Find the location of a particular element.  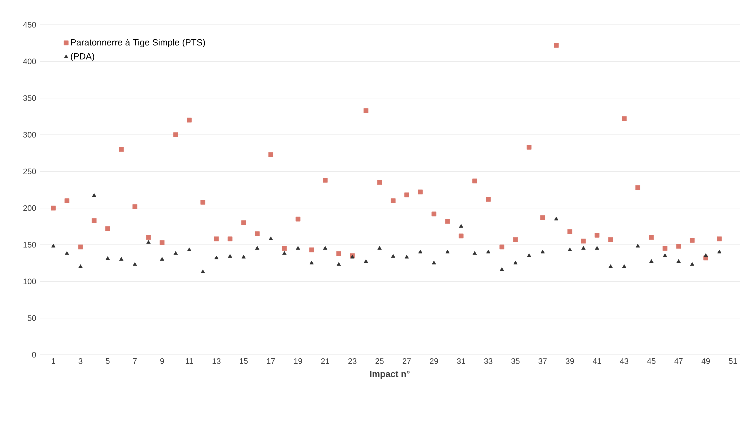

x-axis-title: Impact n° is located at coordinates (390, 375).